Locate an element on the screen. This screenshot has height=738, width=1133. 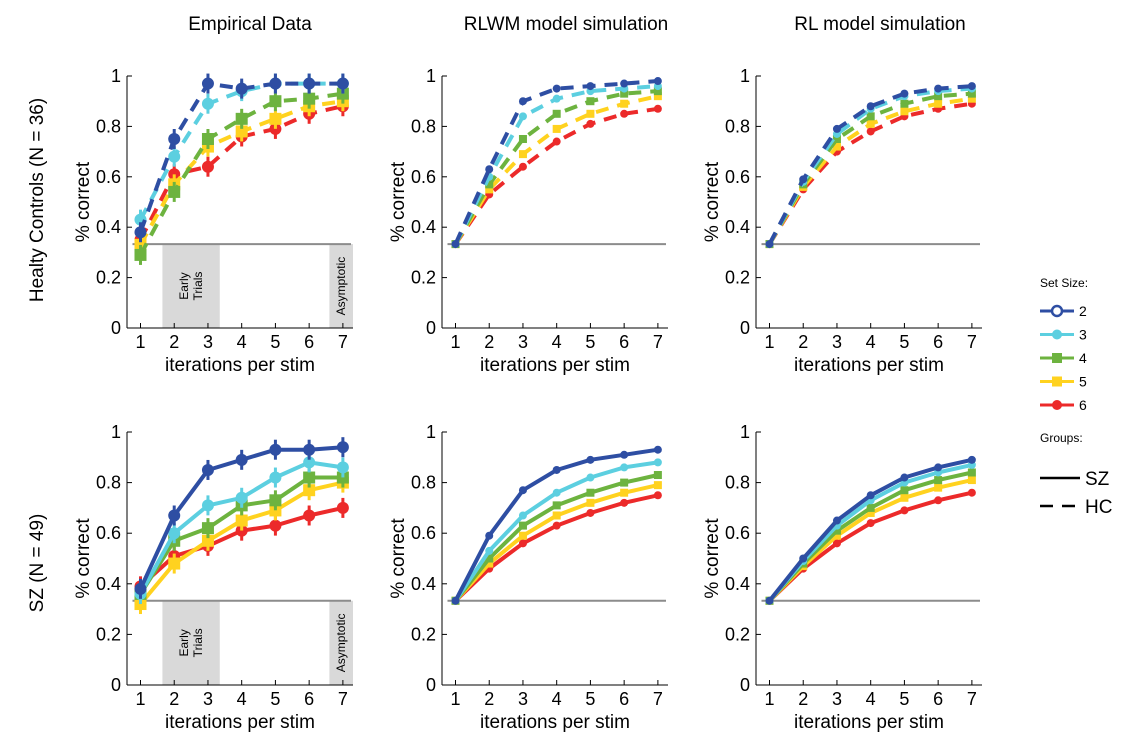
x-tick-label: 4 is located at coordinates (557, 699).